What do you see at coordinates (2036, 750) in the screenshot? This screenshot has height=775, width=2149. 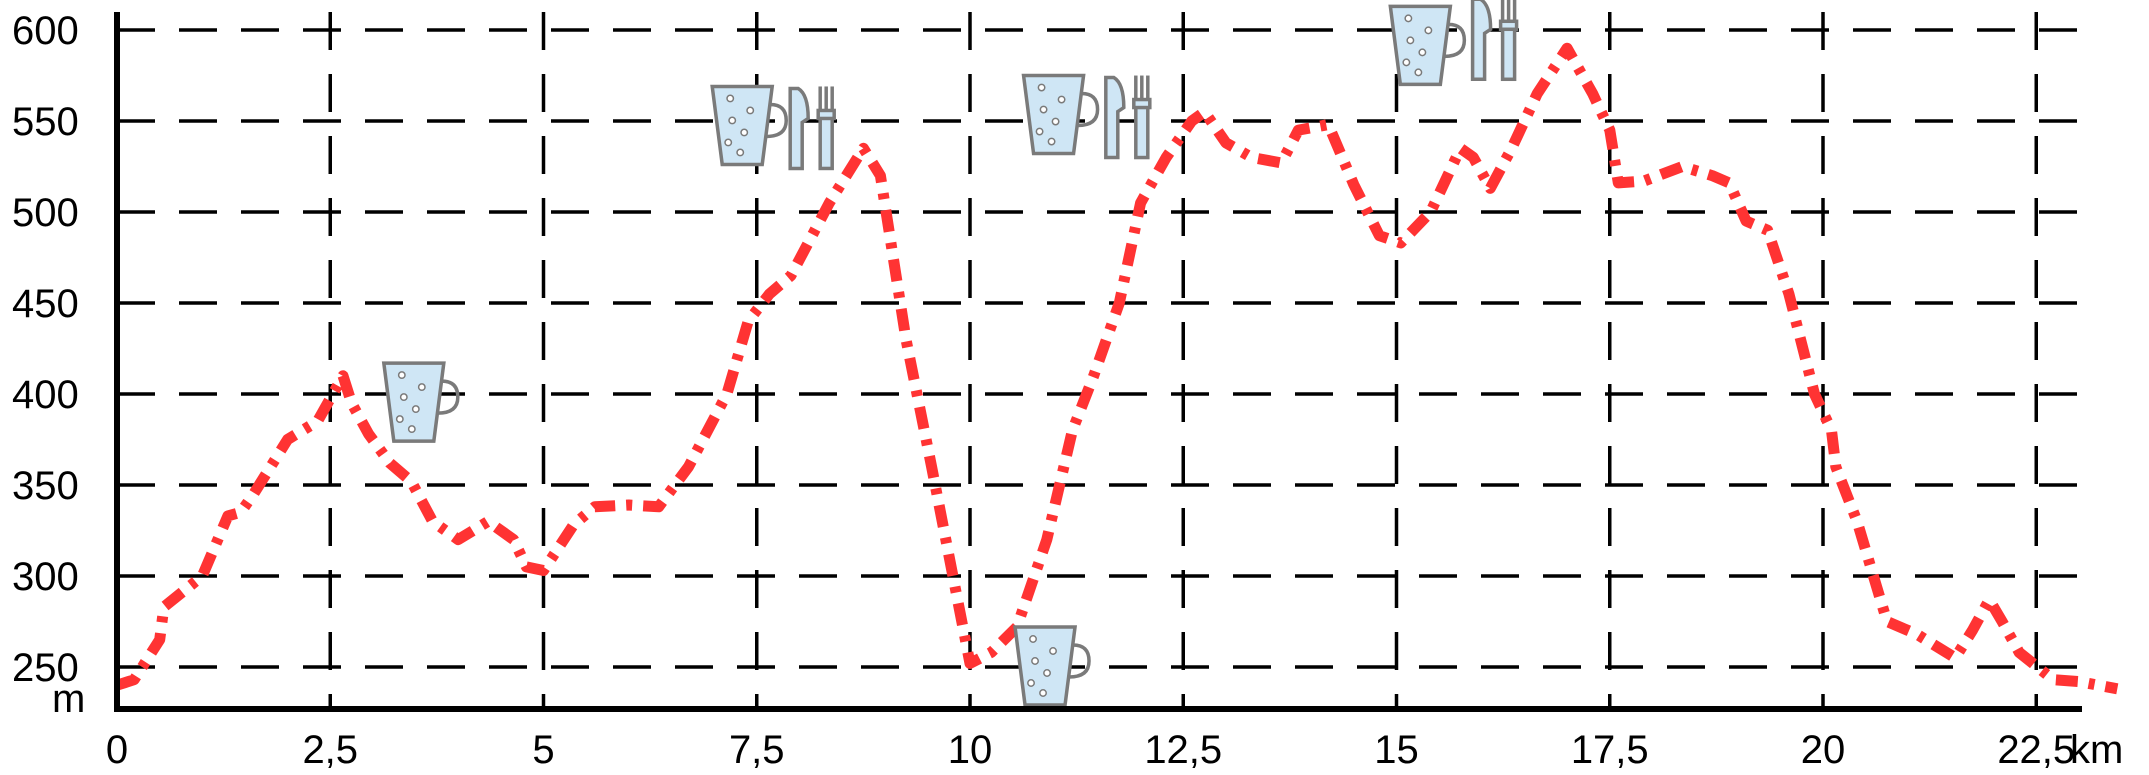 I see `x-tick-label: 22,5` at bounding box center [2036, 750].